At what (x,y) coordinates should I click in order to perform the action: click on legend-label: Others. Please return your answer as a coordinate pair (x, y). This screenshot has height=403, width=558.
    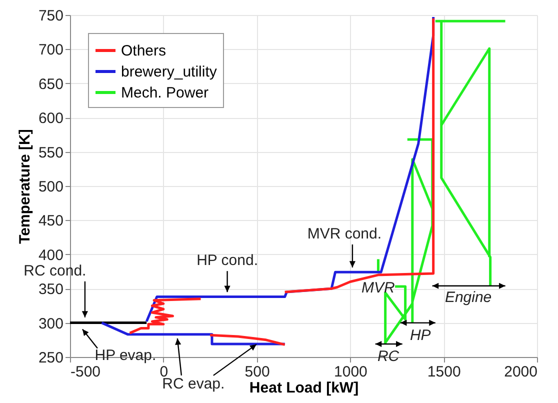
    Looking at the image, I should click on (143, 51).